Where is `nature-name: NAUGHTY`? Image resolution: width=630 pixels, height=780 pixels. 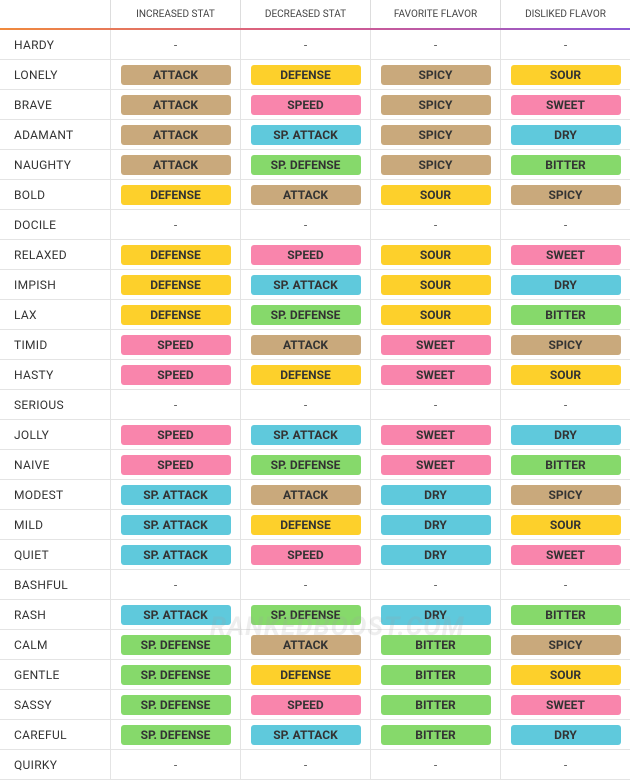 nature-name: NAUGHTY is located at coordinates (43, 164).